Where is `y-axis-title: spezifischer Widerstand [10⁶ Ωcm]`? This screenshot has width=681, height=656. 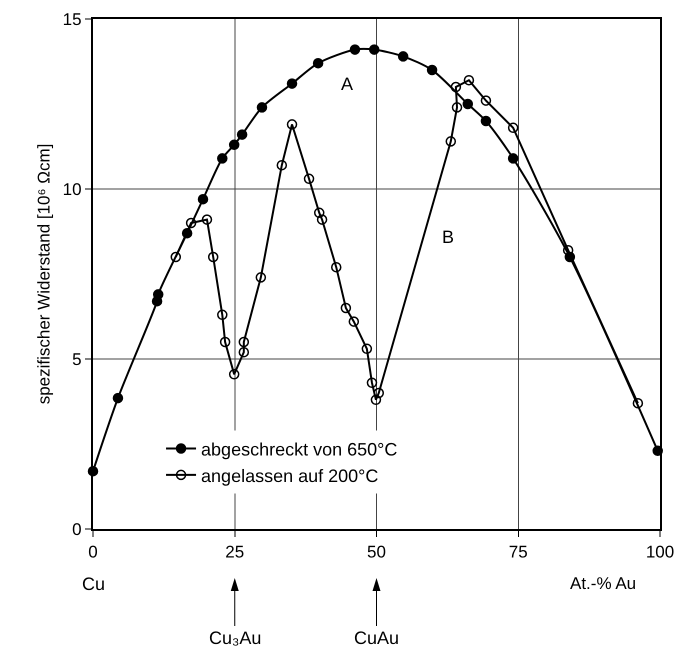
y-axis-title: spezifischer Widerstand [10⁶ Ωcm] is located at coordinates (44, 274).